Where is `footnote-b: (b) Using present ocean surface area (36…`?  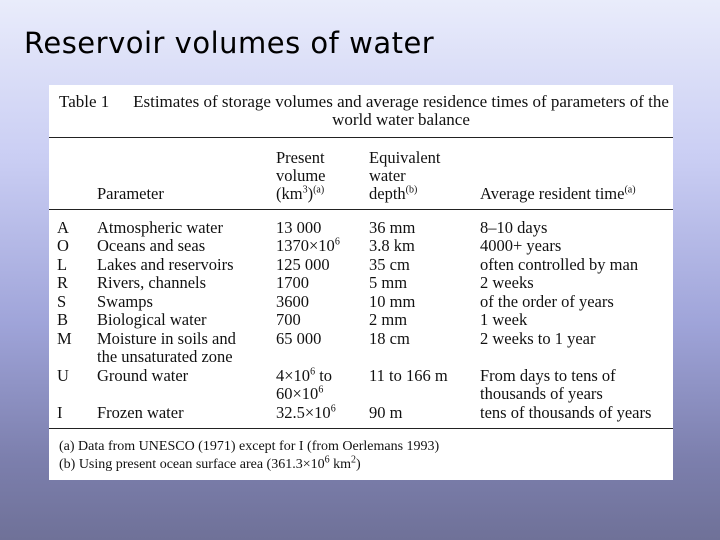
footnote-b: (b) Using present ocean surface area (36… is located at coordinates (210, 463).